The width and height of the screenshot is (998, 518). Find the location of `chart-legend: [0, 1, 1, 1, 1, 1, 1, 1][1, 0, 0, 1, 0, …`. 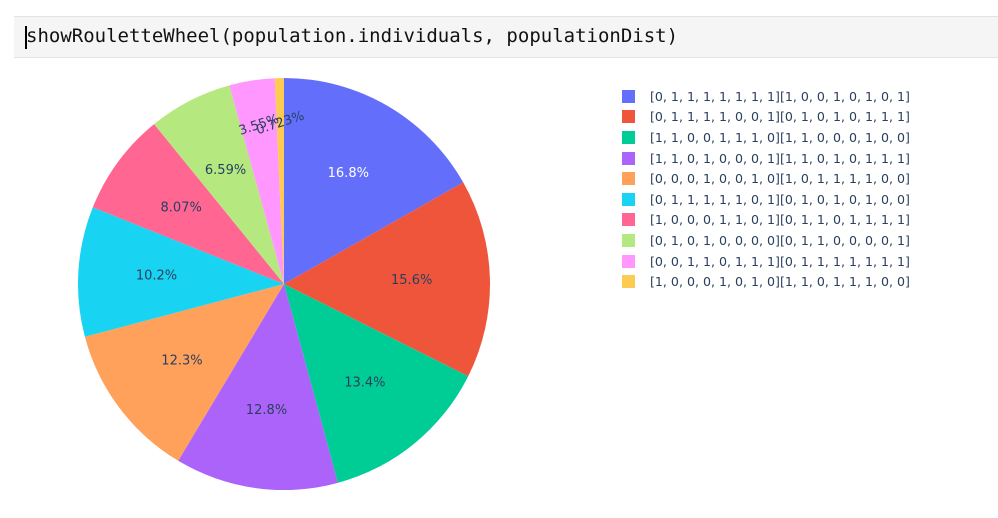

chart-legend: [0, 1, 1, 1, 1, 1, 1, 1][1, 0, 0, 1, 0, … is located at coordinates (766, 189).